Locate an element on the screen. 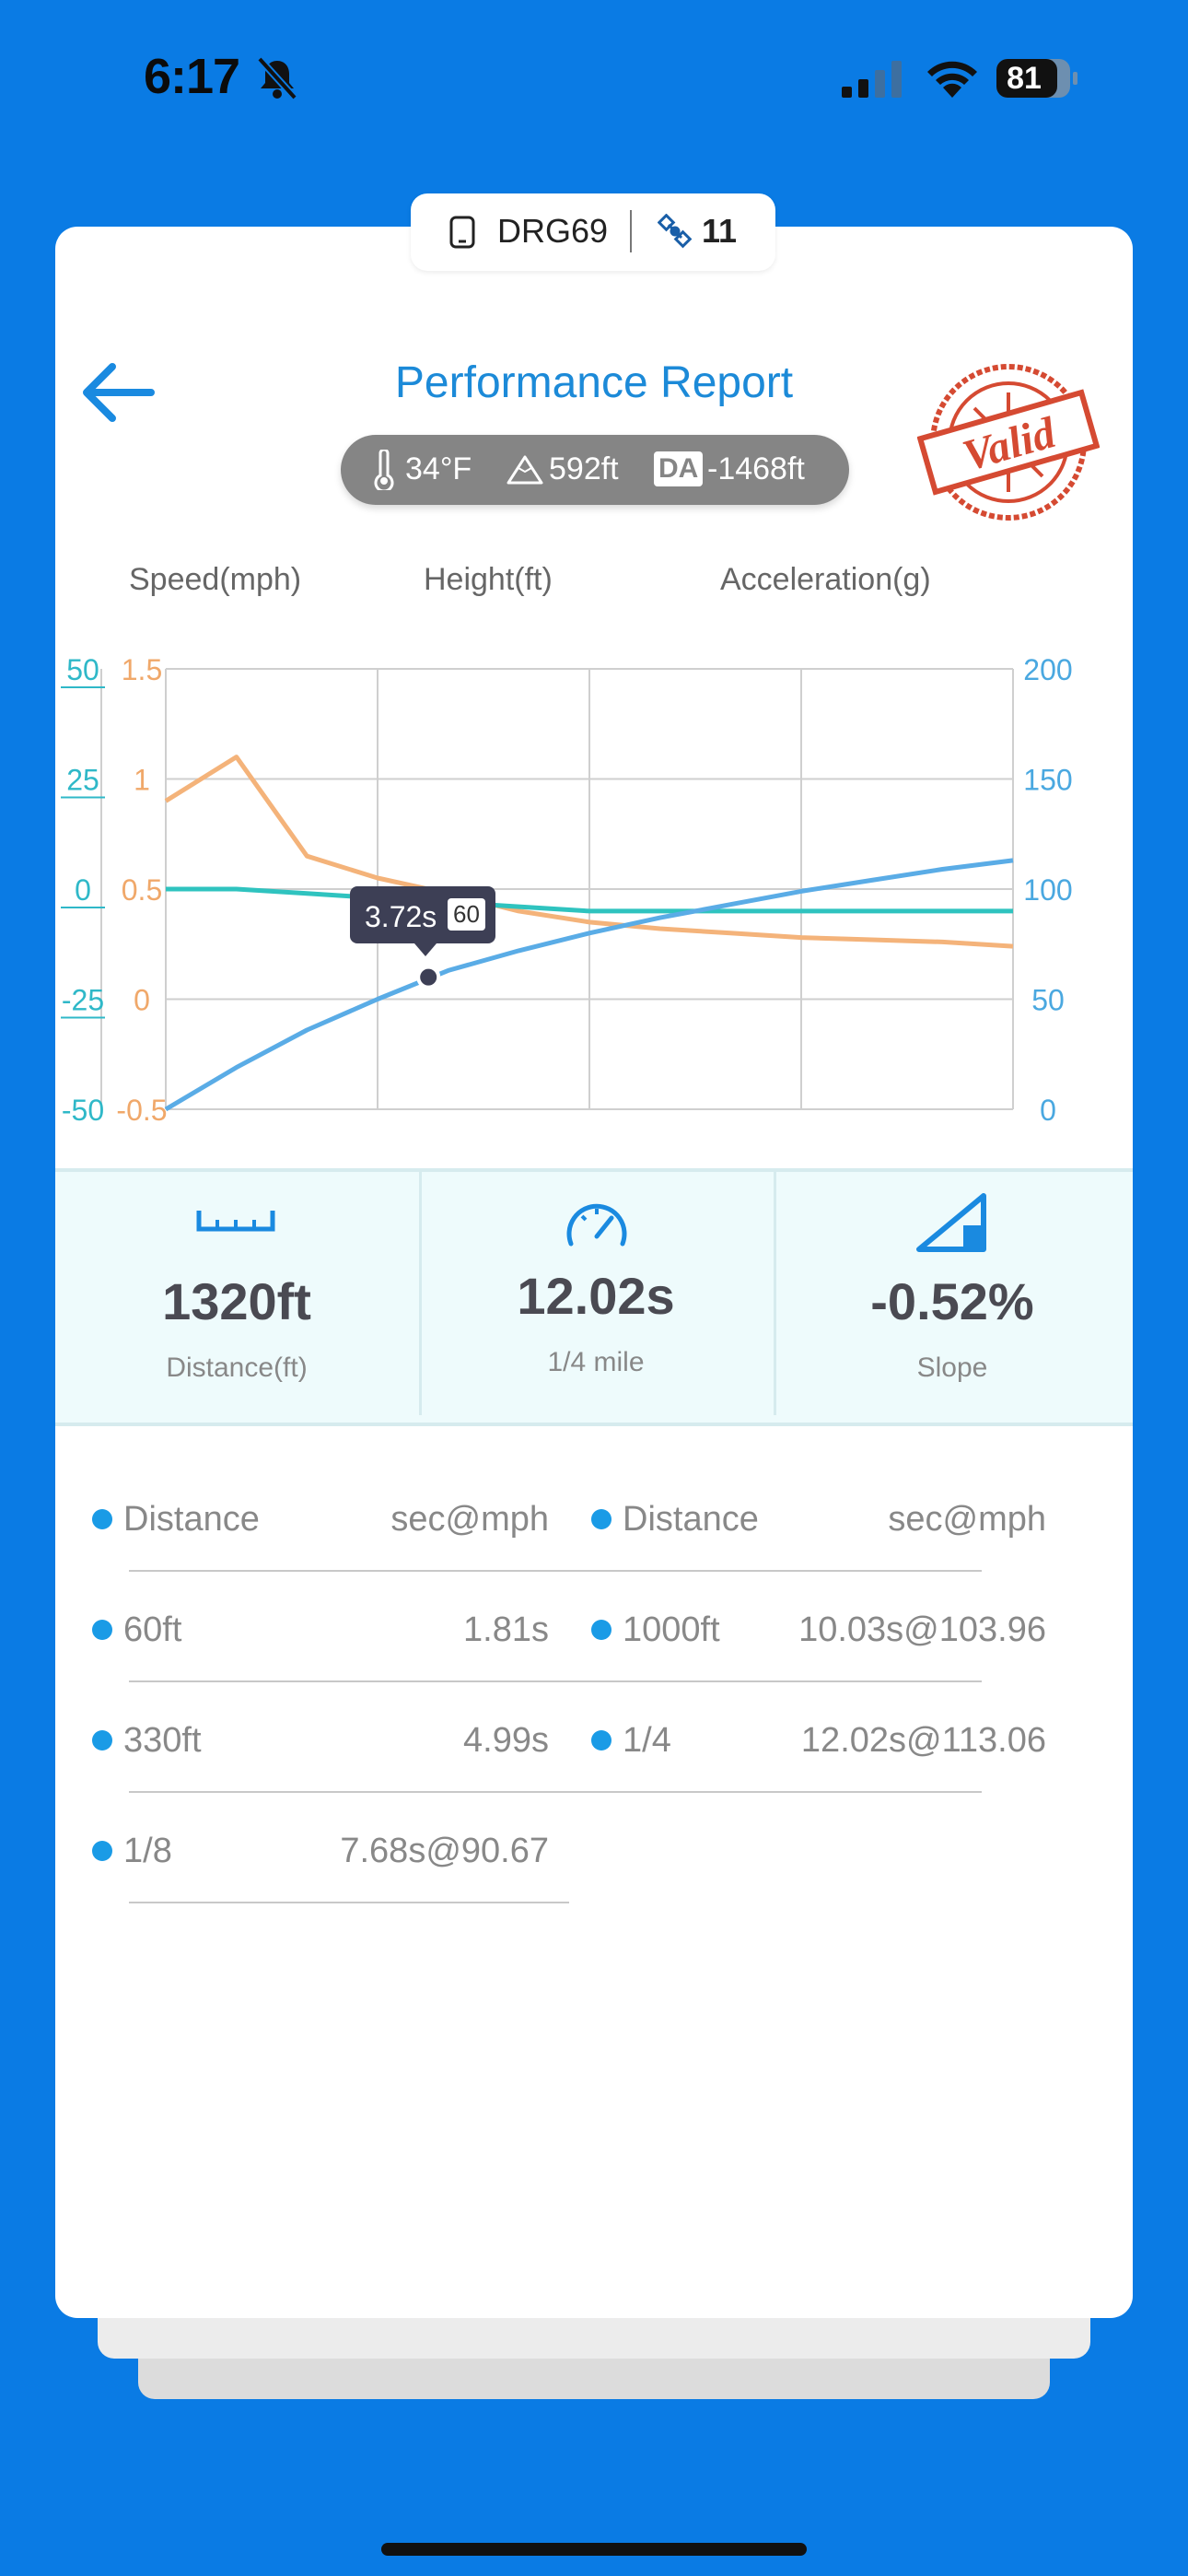  split-distance: 1/4 is located at coordinates (647, 1740).